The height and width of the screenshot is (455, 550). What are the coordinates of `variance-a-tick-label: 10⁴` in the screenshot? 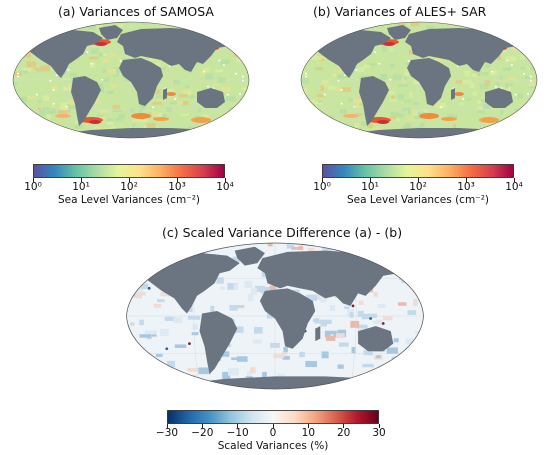 It's located at (225, 187).